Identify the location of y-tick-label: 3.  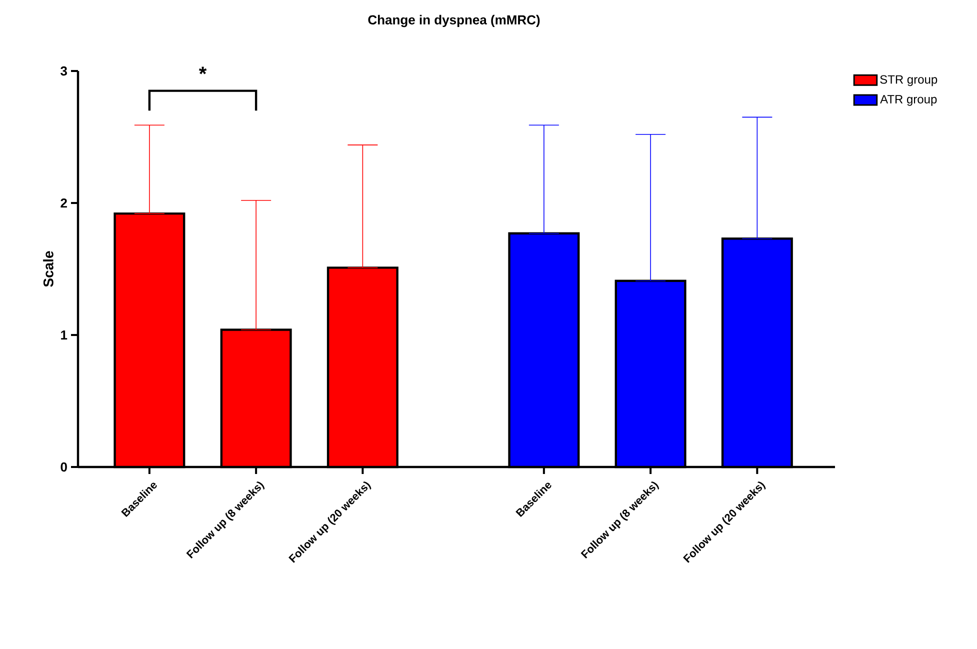
(63, 71).